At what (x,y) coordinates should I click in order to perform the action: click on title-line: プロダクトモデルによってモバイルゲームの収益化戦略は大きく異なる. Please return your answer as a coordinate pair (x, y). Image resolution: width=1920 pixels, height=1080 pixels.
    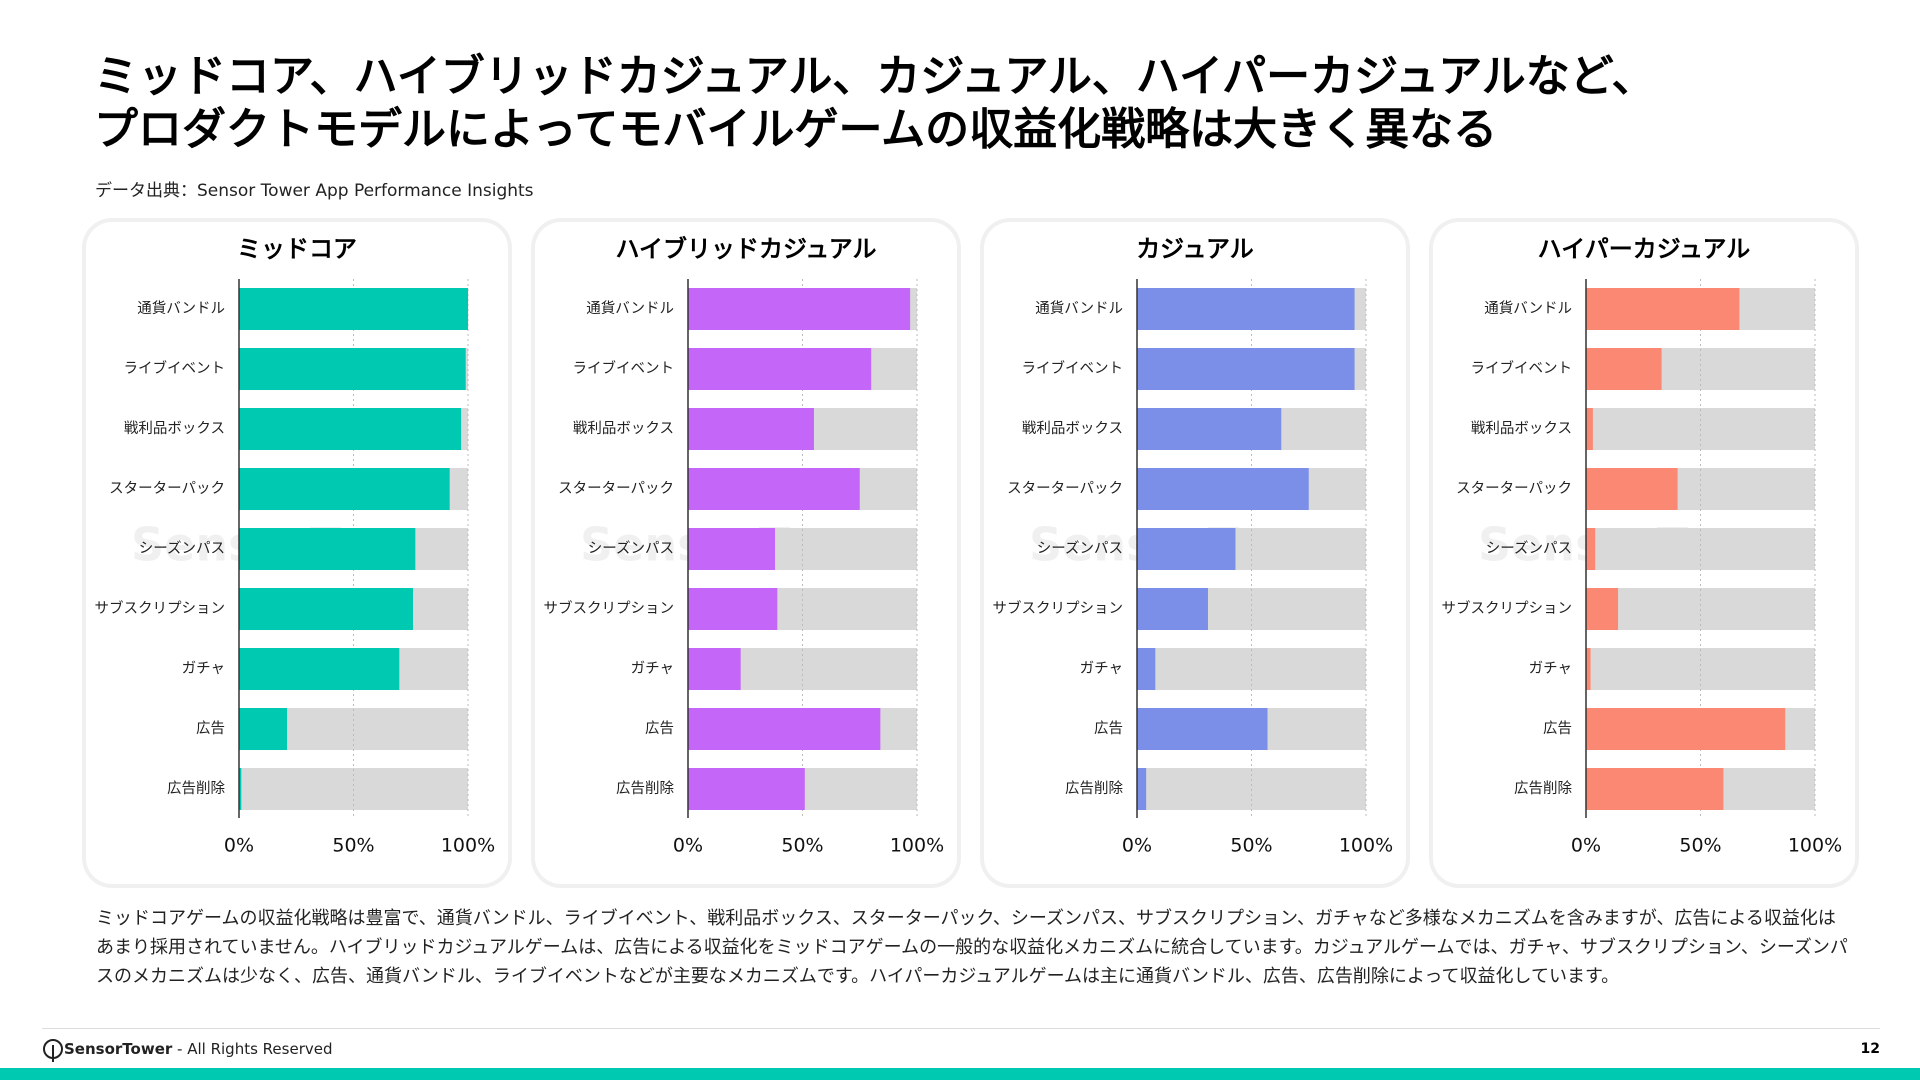
    Looking at the image, I should click on (796, 129).